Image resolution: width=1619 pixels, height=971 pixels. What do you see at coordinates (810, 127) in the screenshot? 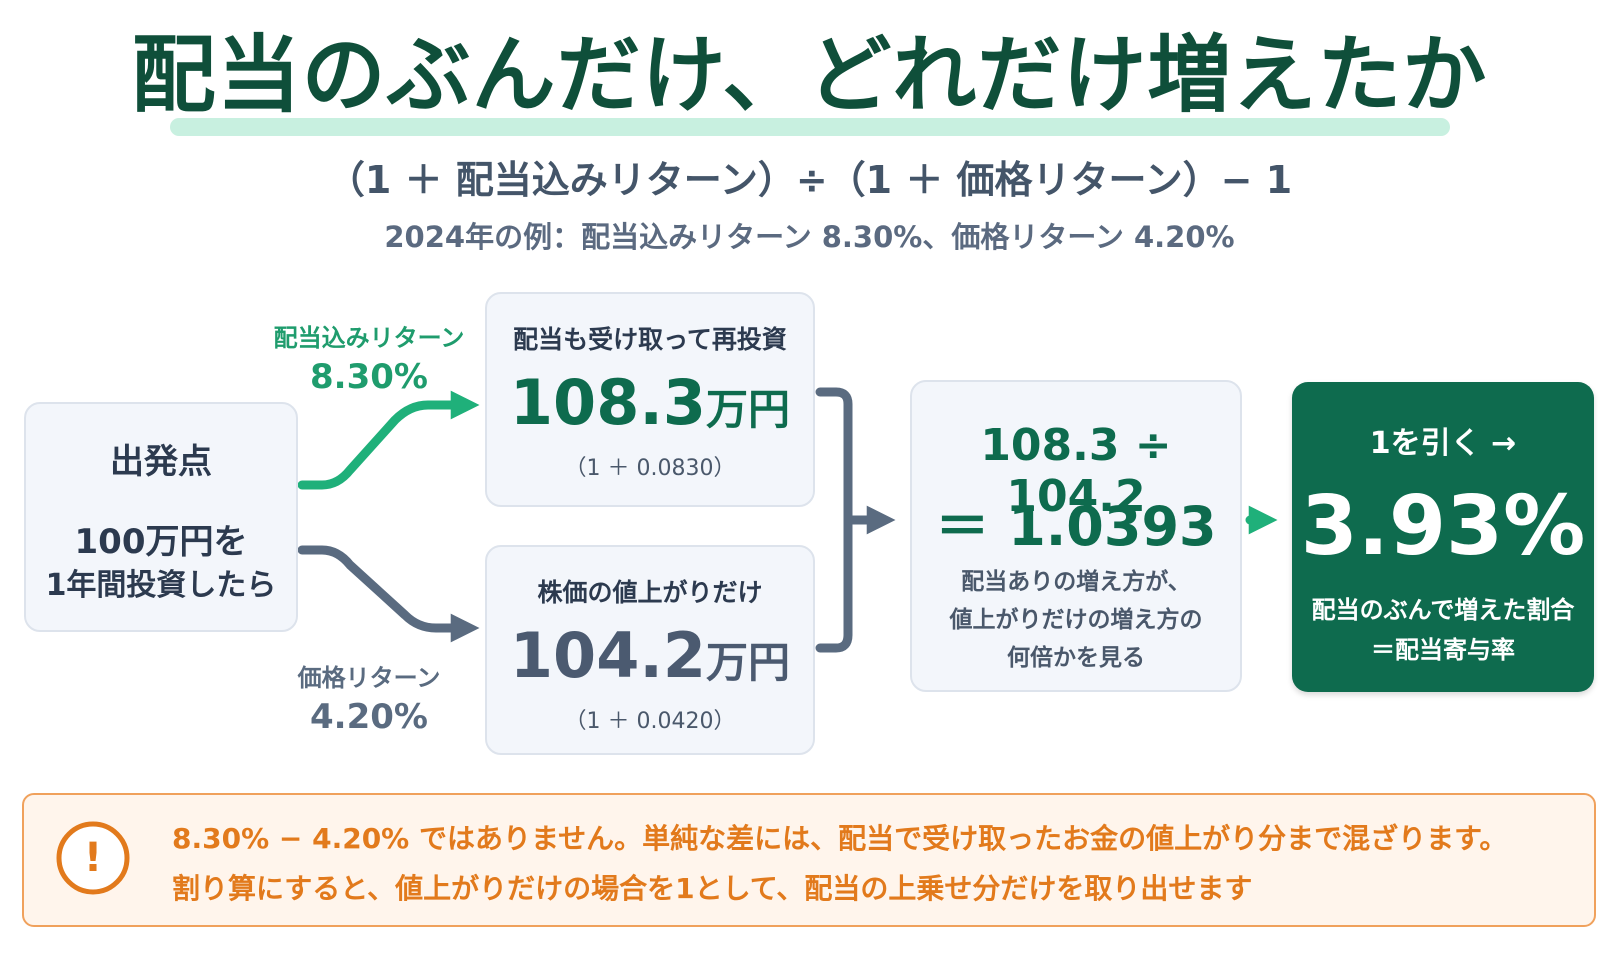
I see `title-underline` at bounding box center [810, 127].